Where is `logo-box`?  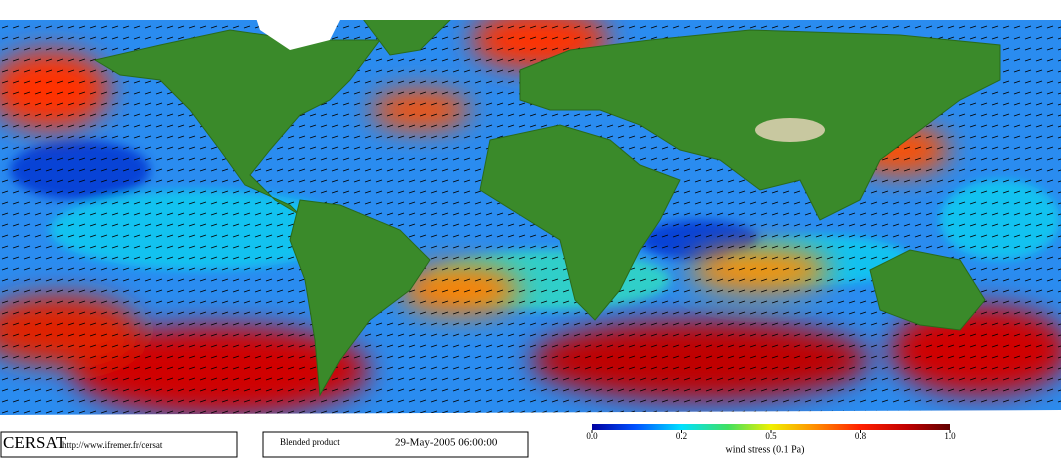 logo-box is located at coordinates (119, 444).